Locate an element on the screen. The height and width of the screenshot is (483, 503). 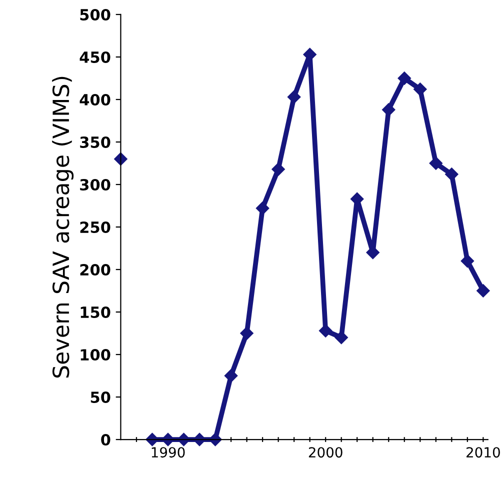
y-tick-label: 50 is located at coordinates (100, 397).